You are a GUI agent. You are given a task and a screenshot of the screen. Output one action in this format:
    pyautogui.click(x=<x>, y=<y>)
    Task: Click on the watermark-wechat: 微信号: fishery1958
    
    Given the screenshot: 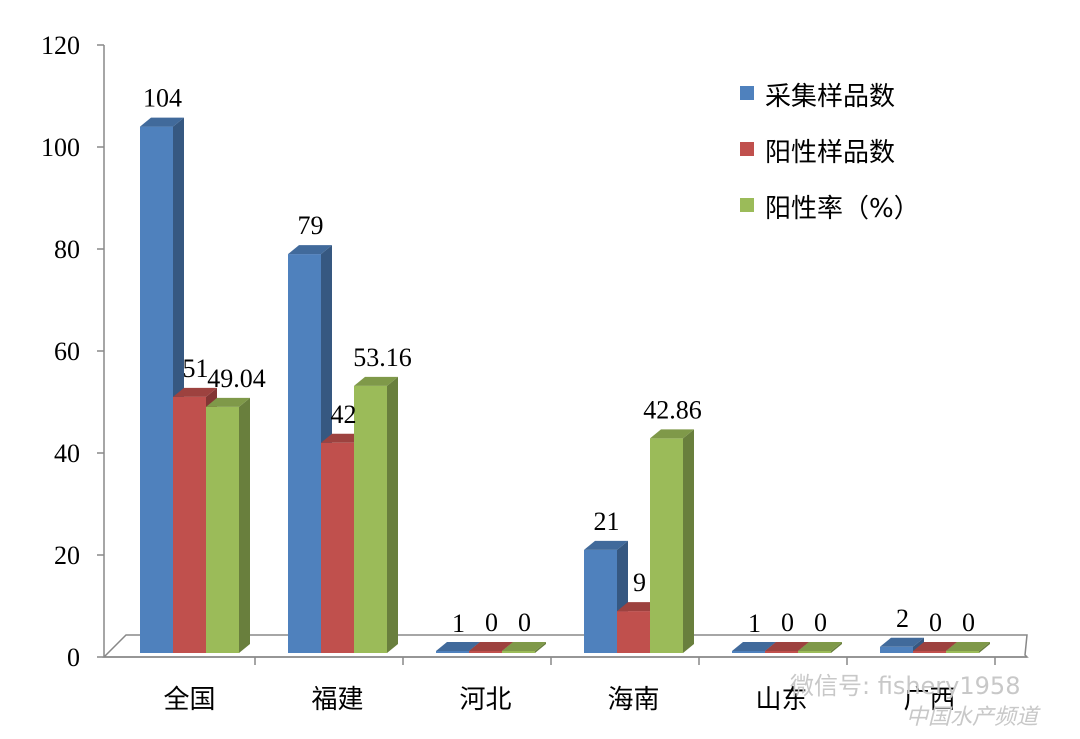 What is the action you would take?
    pyautogui.click(x=905, y=686)
    